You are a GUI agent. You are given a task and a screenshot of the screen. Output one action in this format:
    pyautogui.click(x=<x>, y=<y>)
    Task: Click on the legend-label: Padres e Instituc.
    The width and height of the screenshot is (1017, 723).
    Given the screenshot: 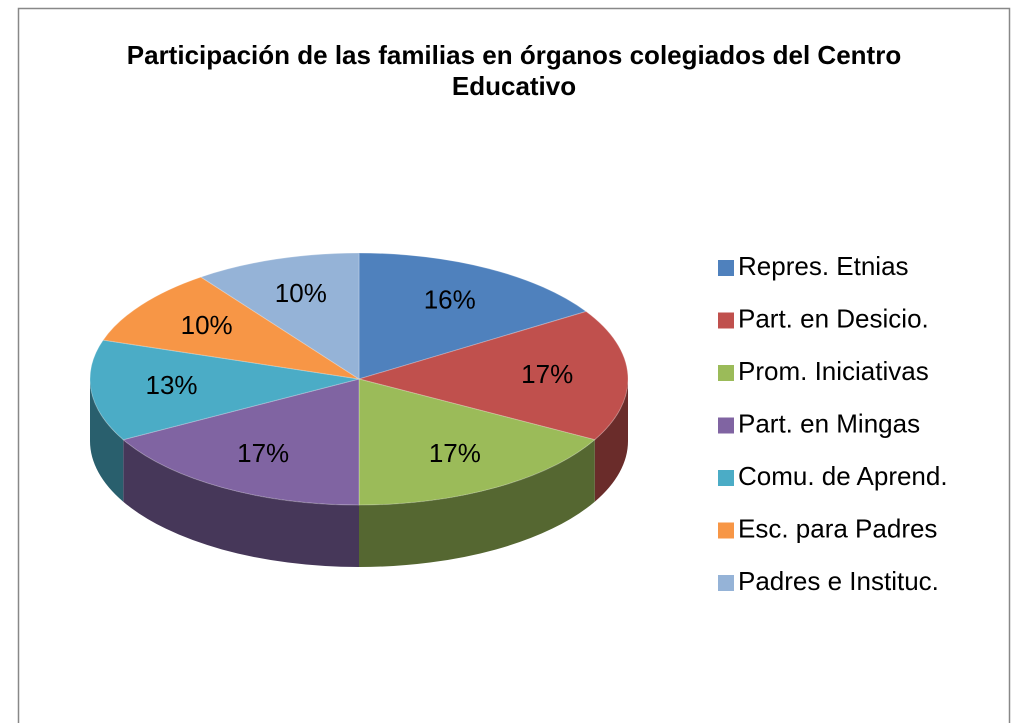 What is the action you would take?
    pyautogui.click(x=838, y=581)
    